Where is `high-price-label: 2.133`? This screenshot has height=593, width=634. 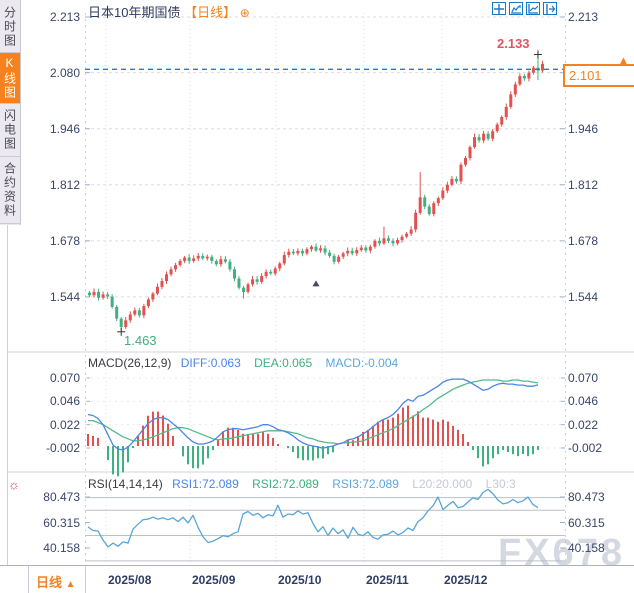 high-price-label: 2.133 is located at coordinates (513, 43).